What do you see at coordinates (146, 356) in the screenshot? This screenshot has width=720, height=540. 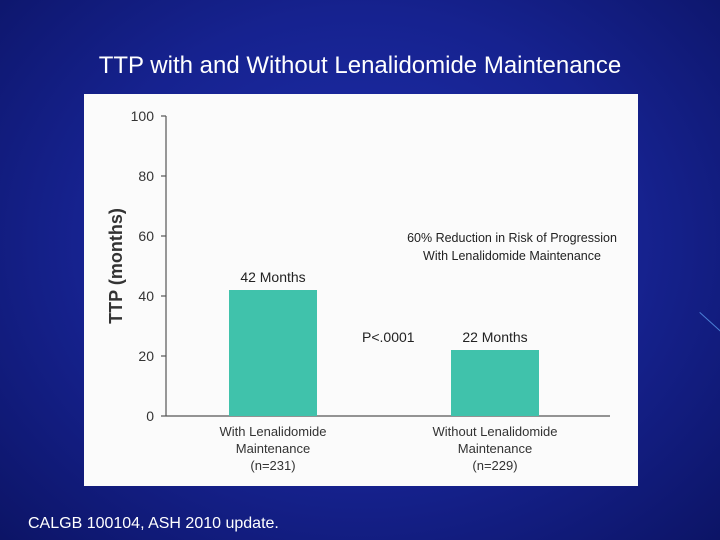 I see `y-tick-label: 20` at bounding box center [146, 356].